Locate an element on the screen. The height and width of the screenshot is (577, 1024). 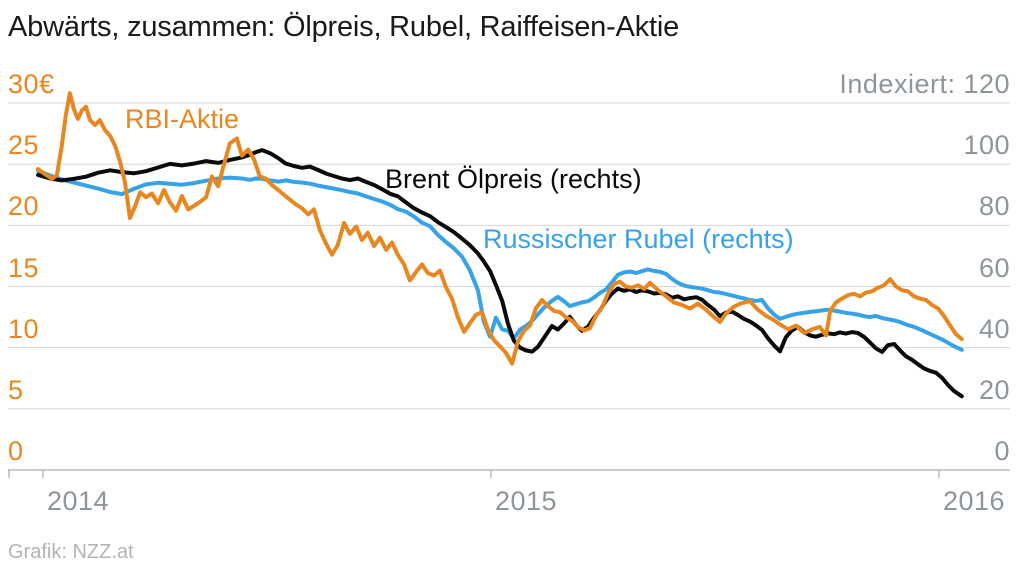
source-credit: Grafik: NZZ.at is located at coordinates (71, 552).